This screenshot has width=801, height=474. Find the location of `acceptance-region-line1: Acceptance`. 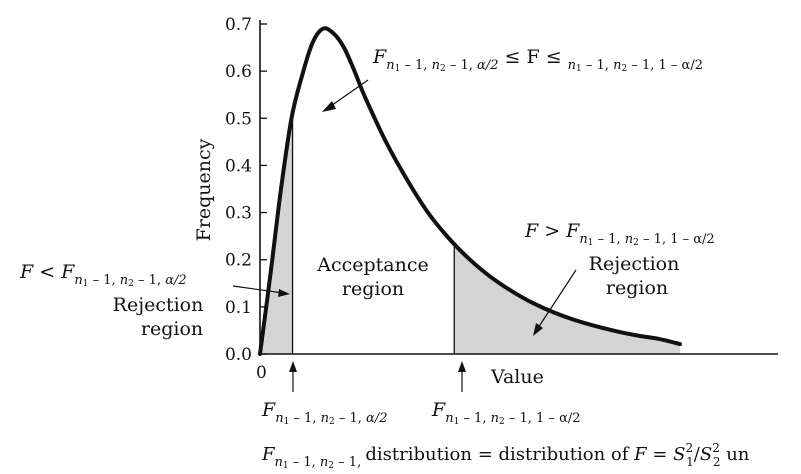

acceptance-region-line1: Acceptance is located at coordinates (372, 265).